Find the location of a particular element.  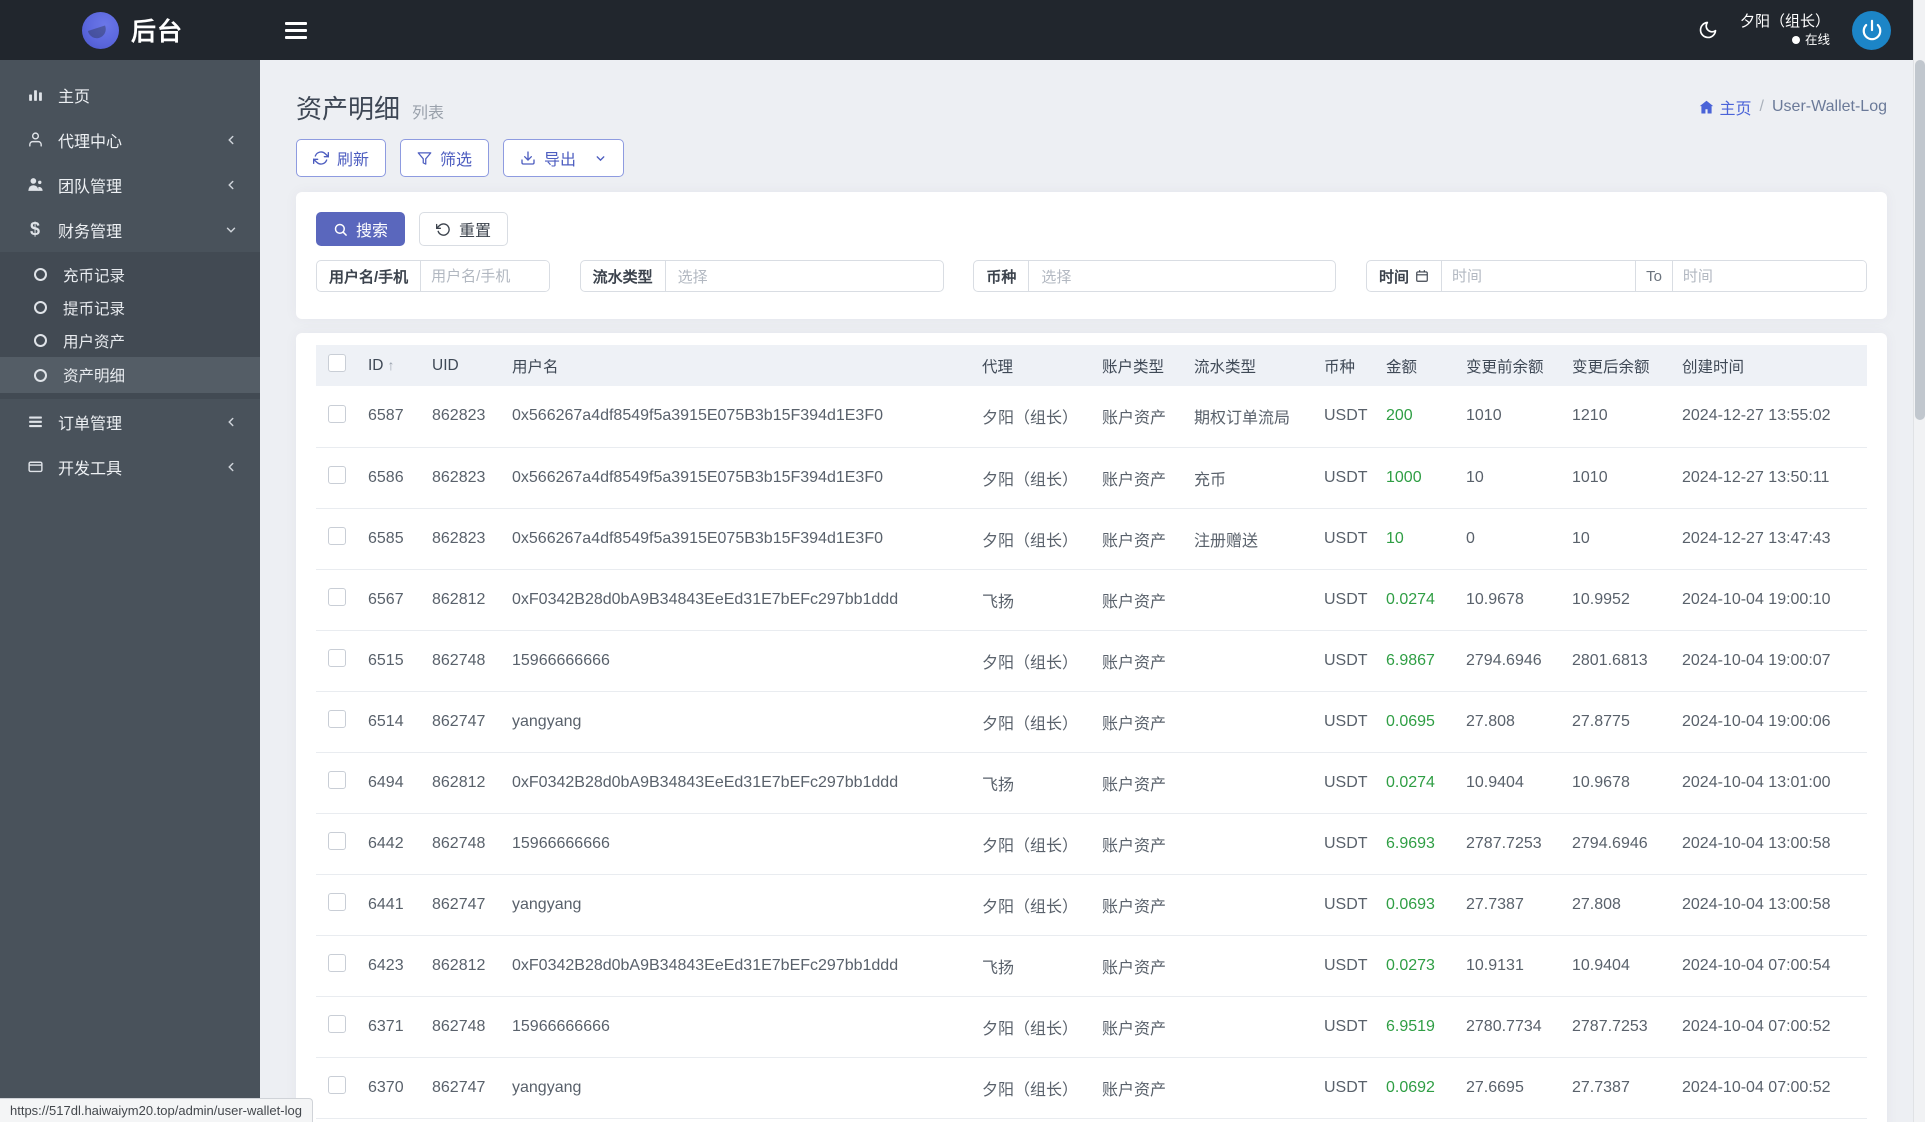

cell-created: 2024-10-04 13:01:00 is located at coordinates (1756, 782).